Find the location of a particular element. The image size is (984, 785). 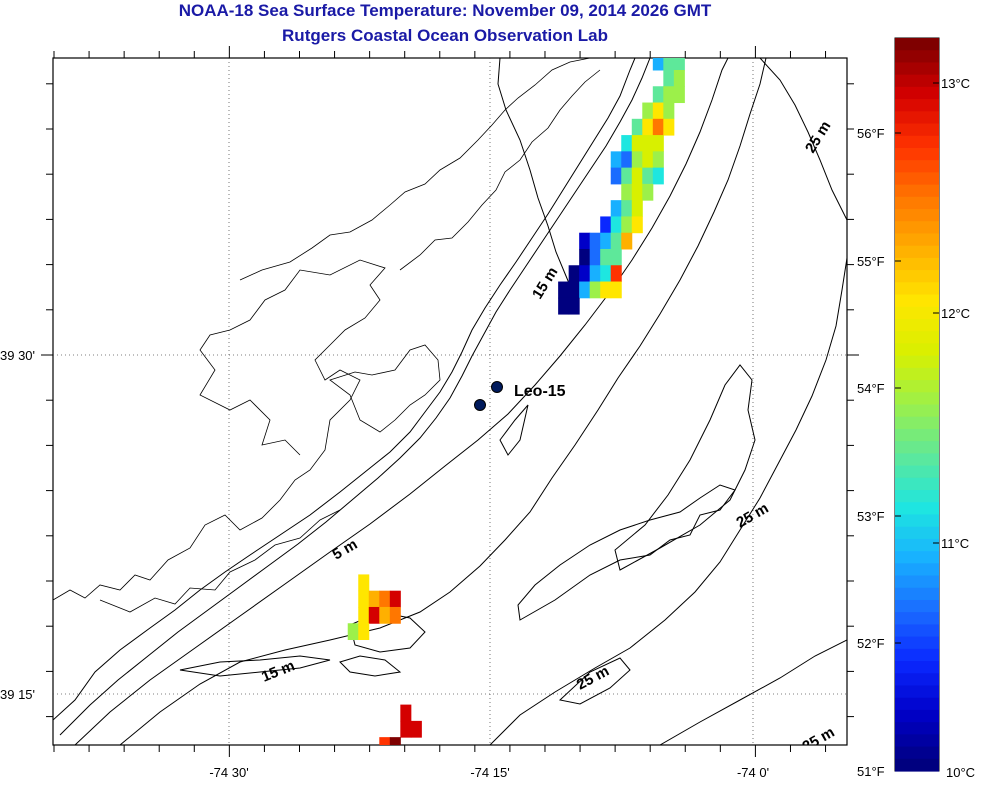

fahrenheit-label: 55°F is located at coordinates (871, 261).